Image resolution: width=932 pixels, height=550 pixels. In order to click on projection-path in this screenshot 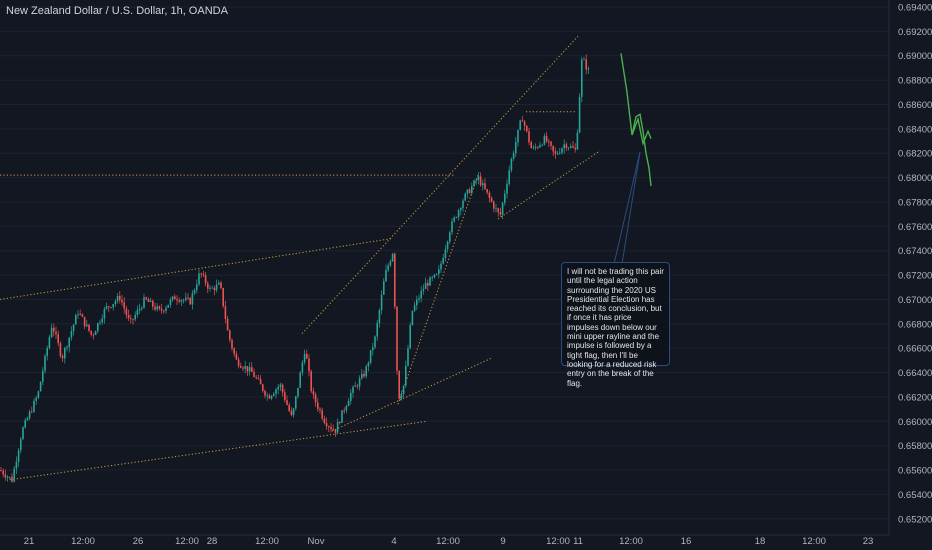, I will do `click(636, 120)`.